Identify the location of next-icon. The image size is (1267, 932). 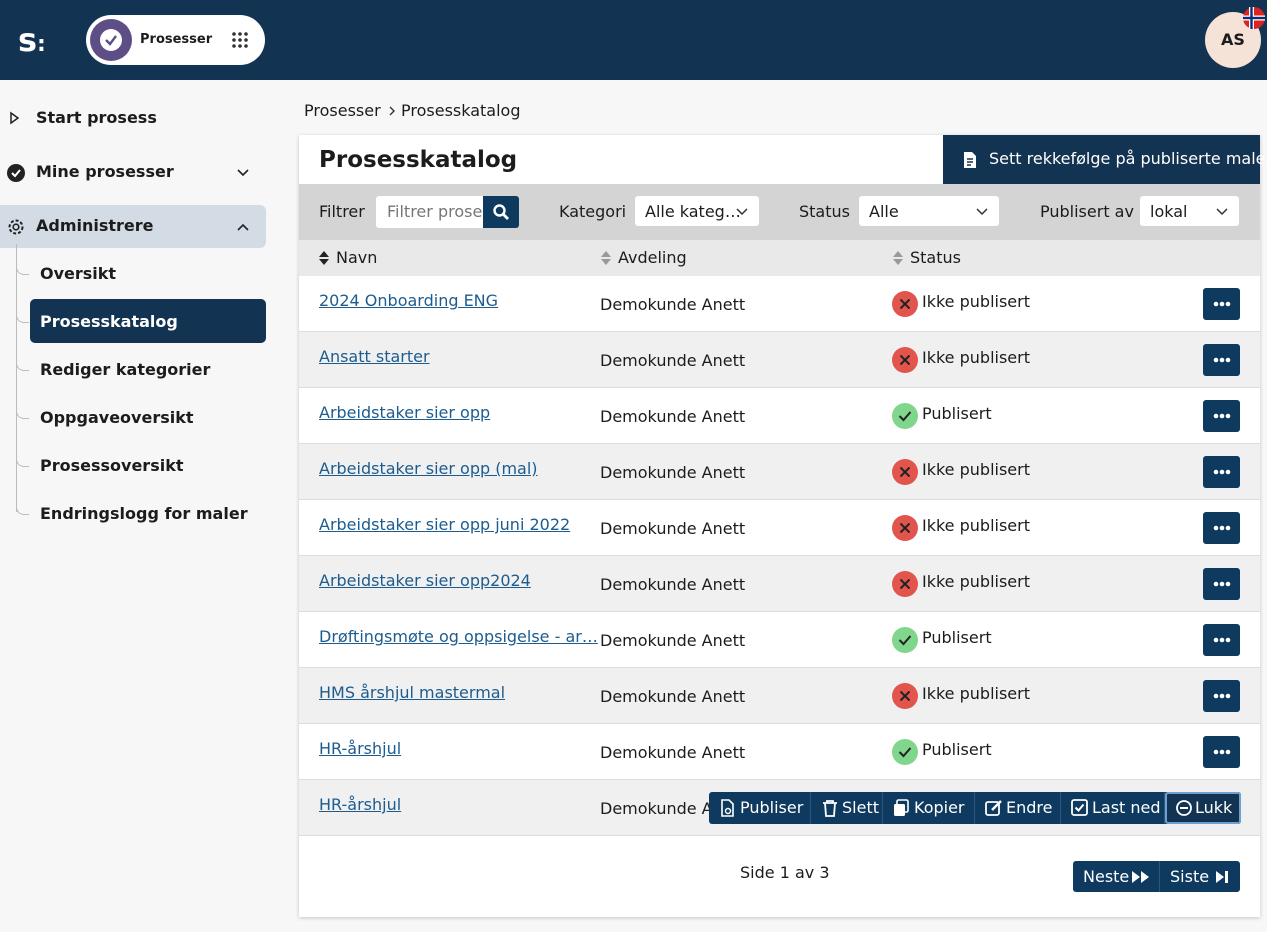
(1140, 877).